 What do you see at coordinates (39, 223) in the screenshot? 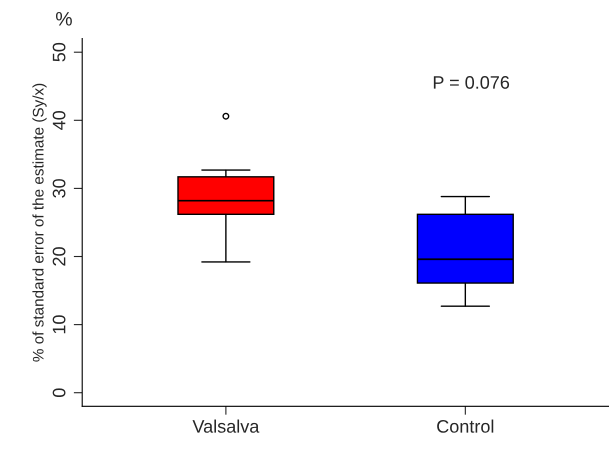
I see `y-axis-title: % of standard error of the estimate (Sy/x)` at bounding box center [39, 223].